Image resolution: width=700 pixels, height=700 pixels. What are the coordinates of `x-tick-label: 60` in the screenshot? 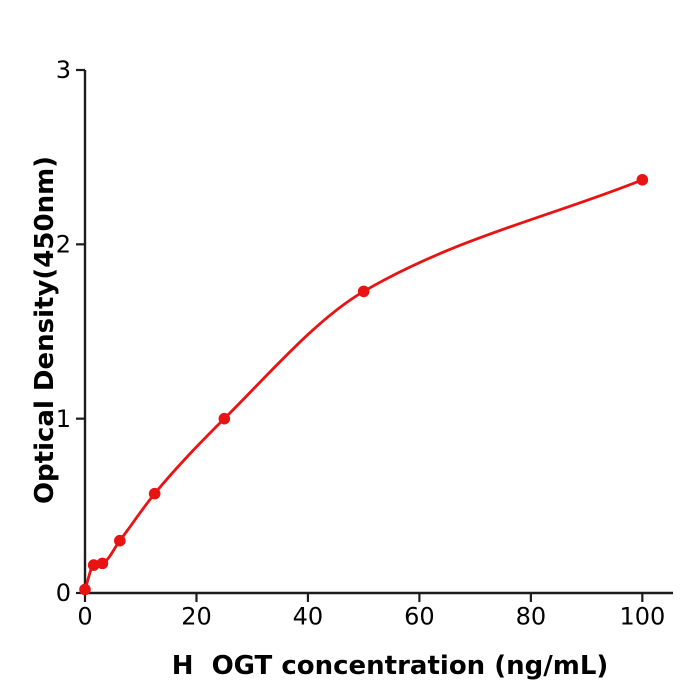 It's located at (419, 617).